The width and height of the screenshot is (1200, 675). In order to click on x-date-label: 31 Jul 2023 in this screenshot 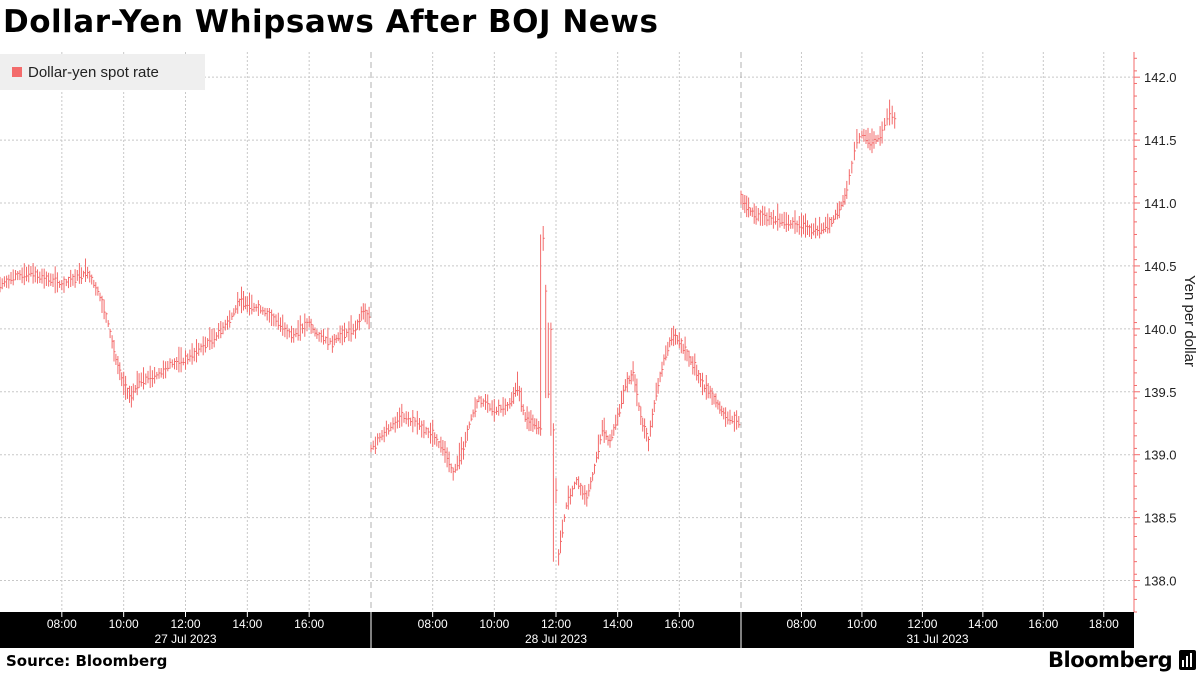, I will do `click(937, 639)`.